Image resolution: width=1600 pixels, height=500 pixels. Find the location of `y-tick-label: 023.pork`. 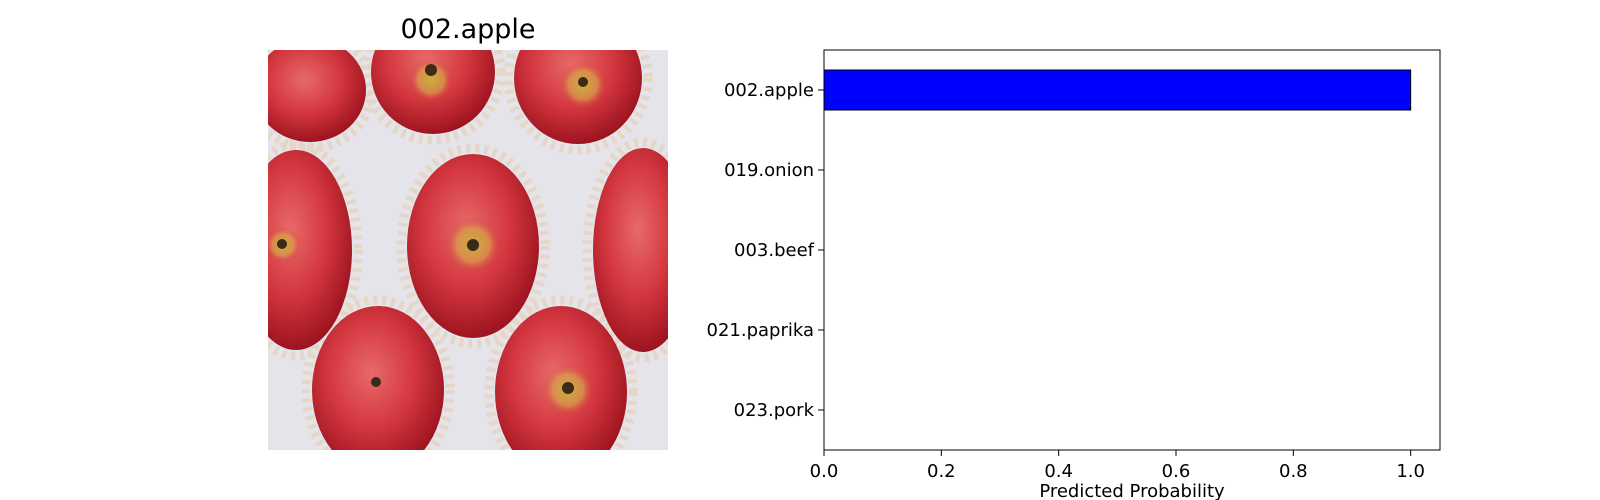

y-tick-label: 023.pork is located at coordinates (774, 410).